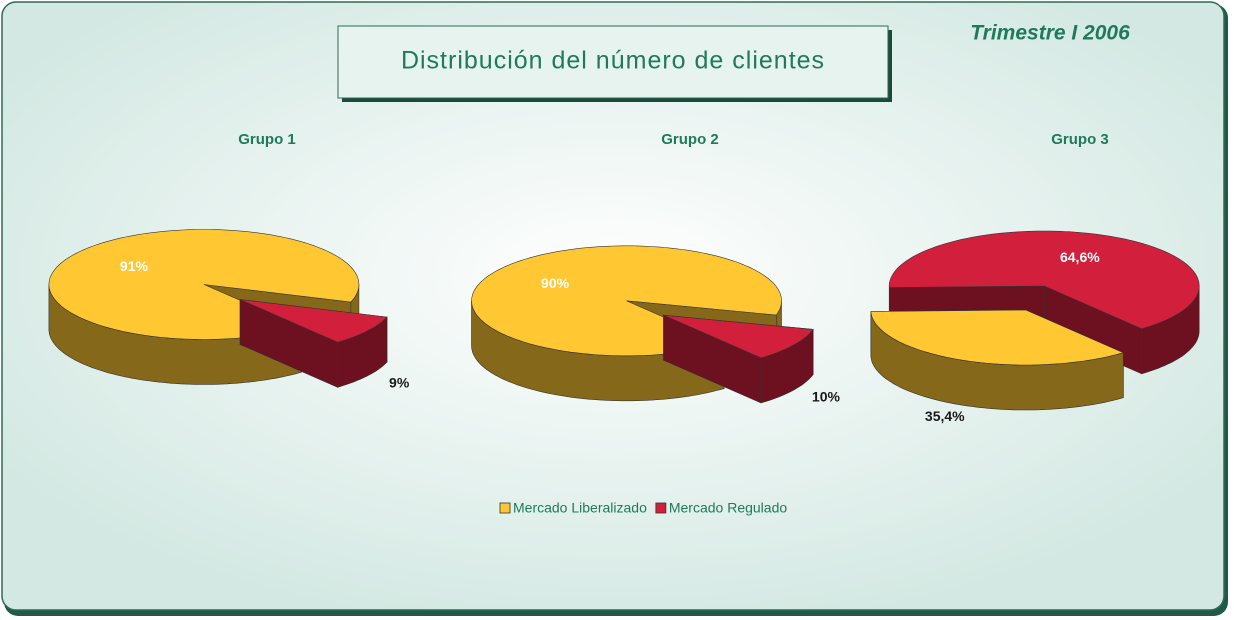 This screenshot has width=1234, height=620. What do you see at coordinates (690, 139) in the screenshot?
I see `pie-title: Grupo 2` at bounding box center [690, 139].